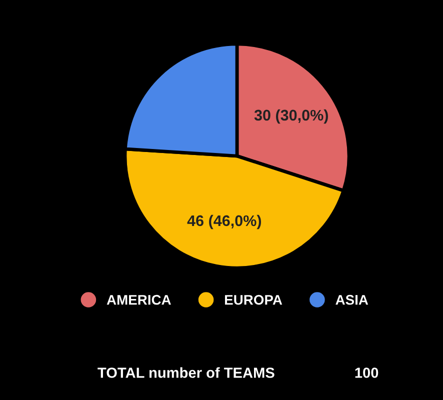 This screenshot has height=400, width=443. What do you see at coordinates (352, 299) in the screenshot?
I see `legend-label: ASIA` at bounding box center [352, 299].